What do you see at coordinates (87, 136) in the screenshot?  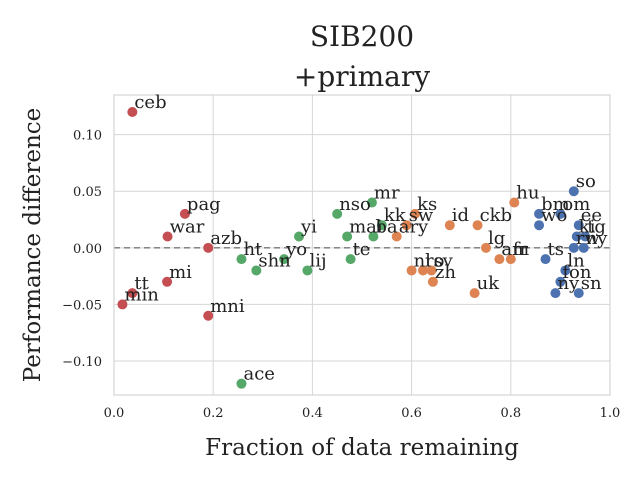 I see `y-tick-label: 0.10` at bounding box center [87, 136].